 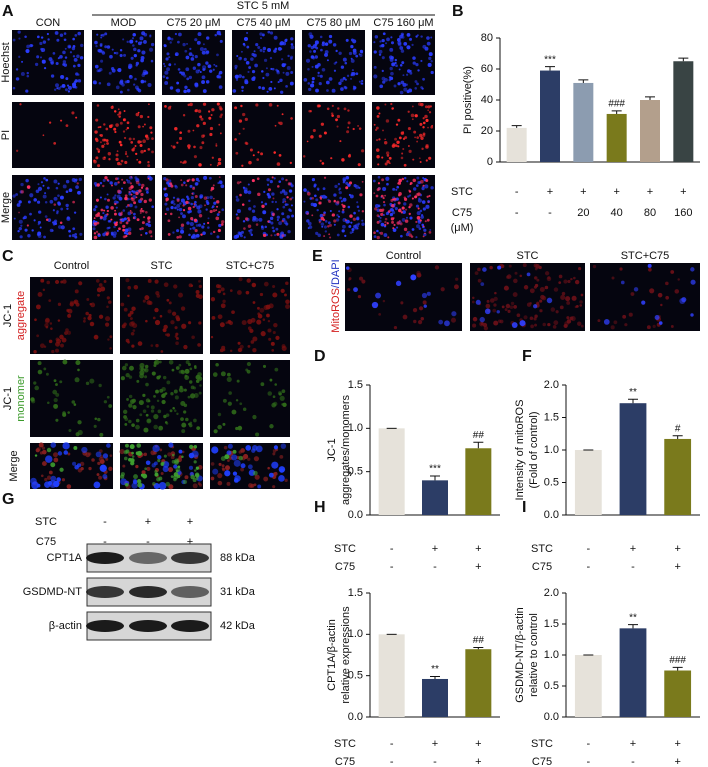 What do you see at coordinates (21, 316) in the screenshot?
I see `row-label: aggregate` at bounding box center [21, 316].